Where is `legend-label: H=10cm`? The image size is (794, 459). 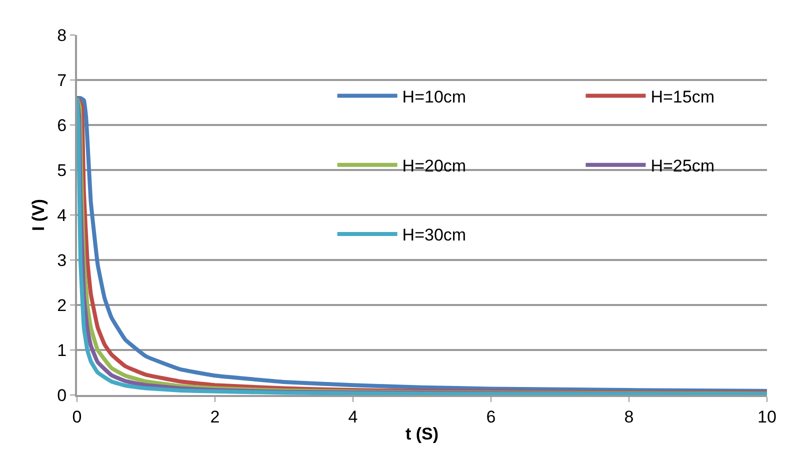 legend-label: H=10cm is located at coordinates (434, 96).